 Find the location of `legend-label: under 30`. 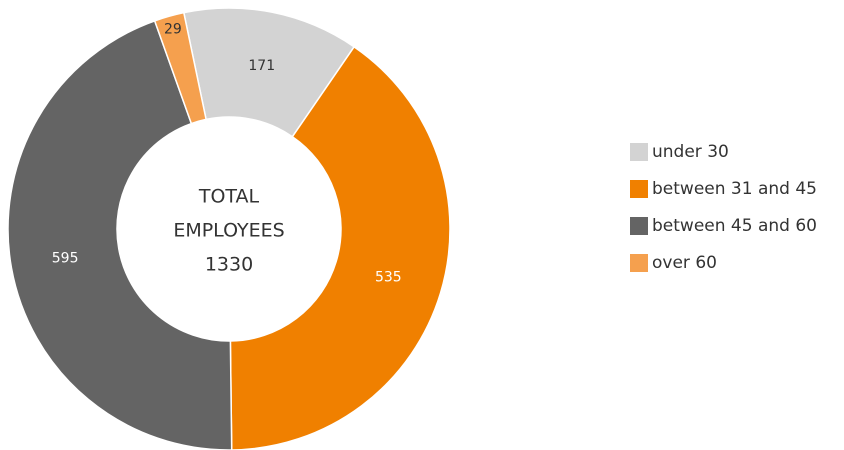

legend-label: under 30 is located at coordinates (690, 152).